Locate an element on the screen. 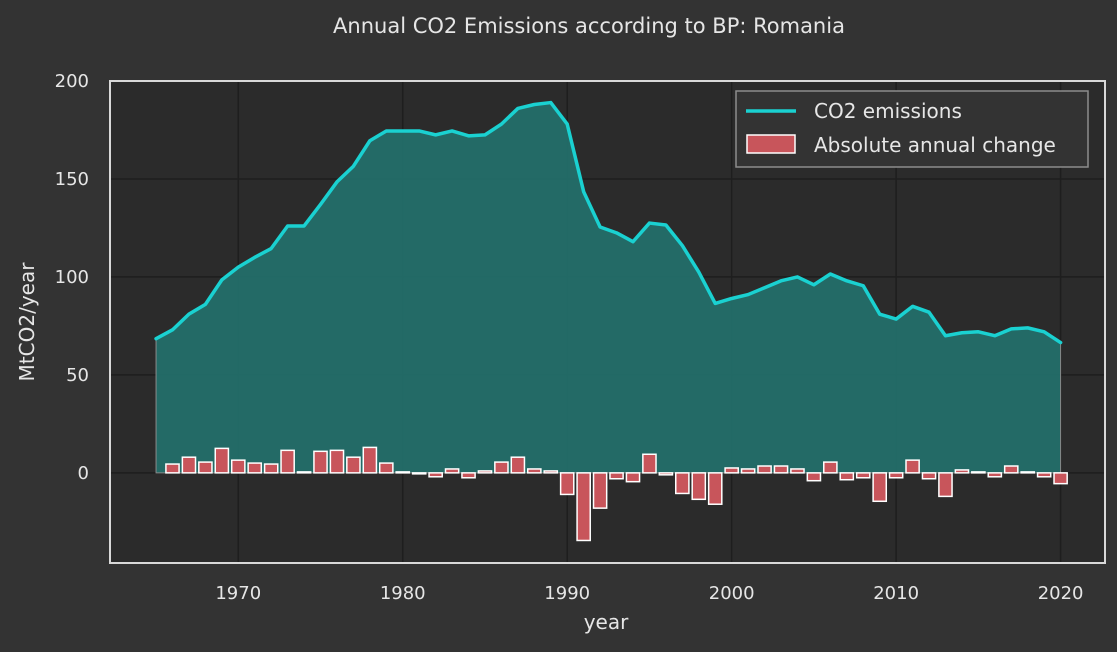 The width and height of the screenshot is (1117, 652). x-tick-label: 2020 is located at coordinates (1061, 593).